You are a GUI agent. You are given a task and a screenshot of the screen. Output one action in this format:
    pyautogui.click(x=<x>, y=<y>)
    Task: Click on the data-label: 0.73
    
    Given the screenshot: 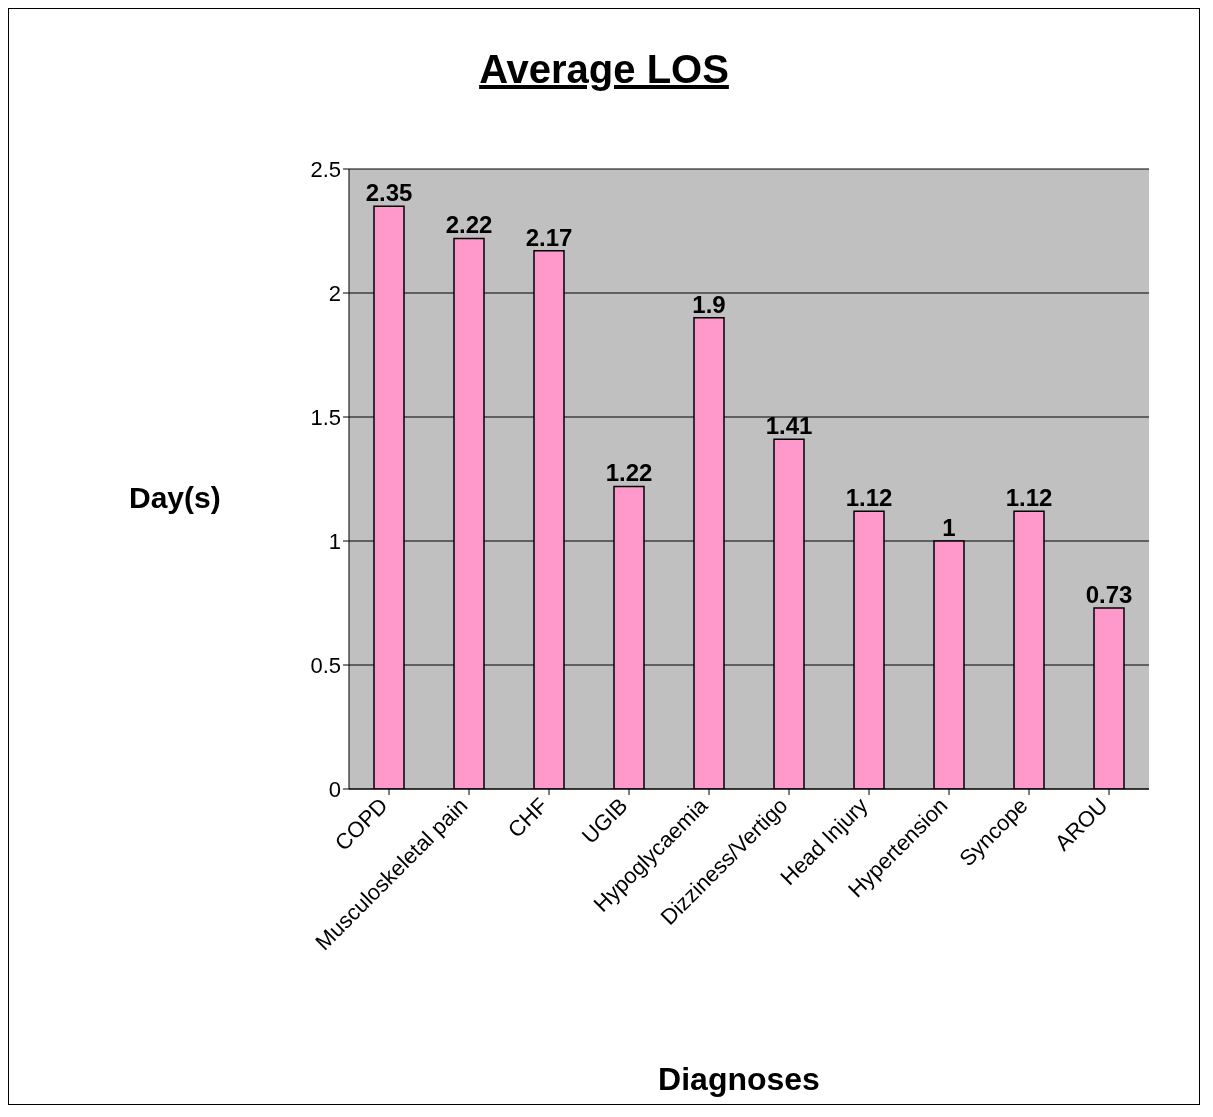 What is the action you would take?
    pyautogui.click(x=1109, y=594)
    